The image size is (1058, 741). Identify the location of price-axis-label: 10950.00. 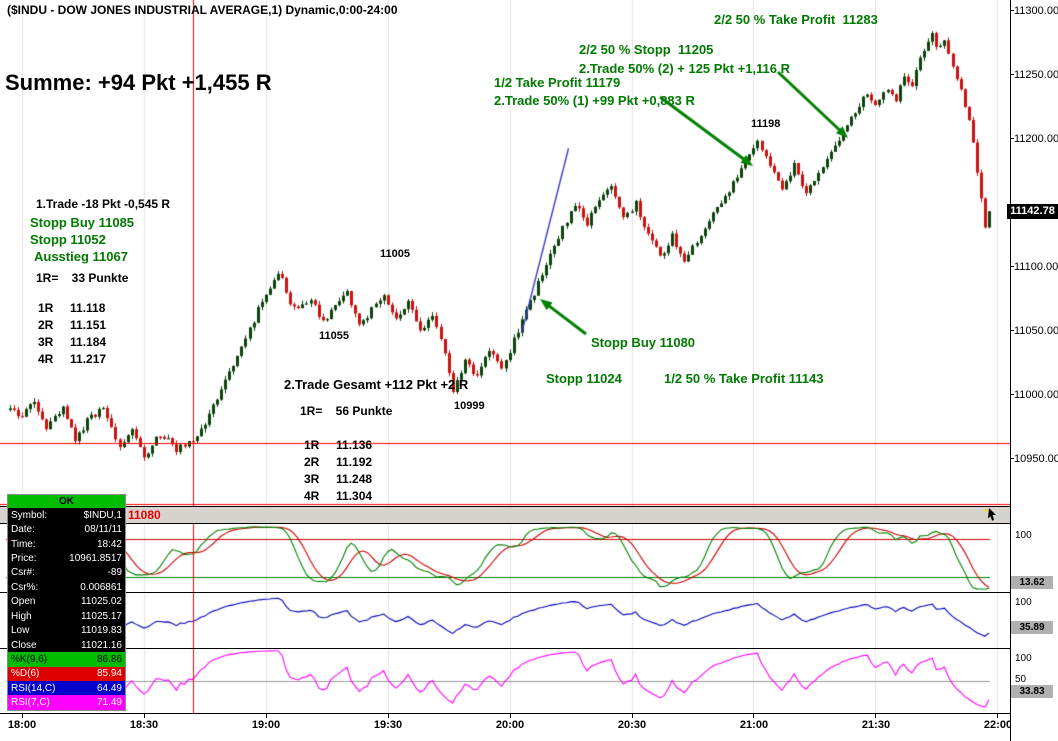
(1036, 459).